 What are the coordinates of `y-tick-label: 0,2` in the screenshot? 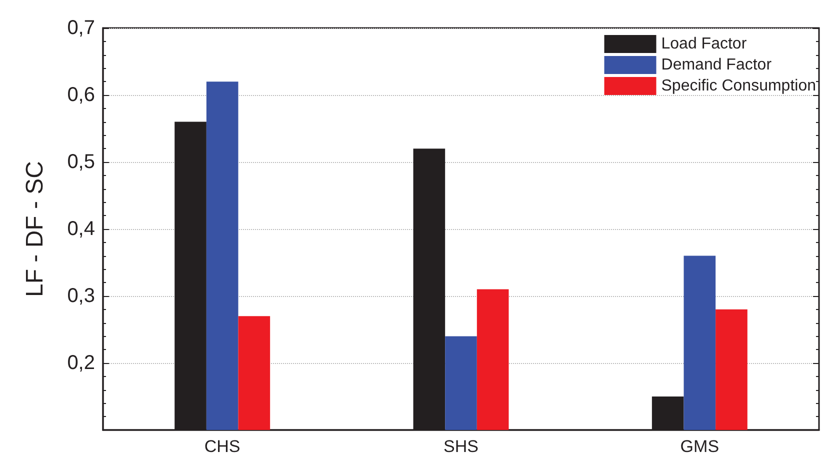 It's located at (81, 363).